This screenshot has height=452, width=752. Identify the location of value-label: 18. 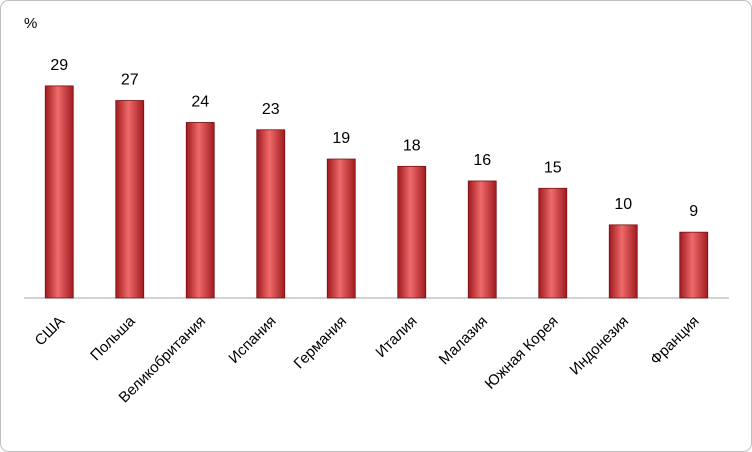
(412, 145).